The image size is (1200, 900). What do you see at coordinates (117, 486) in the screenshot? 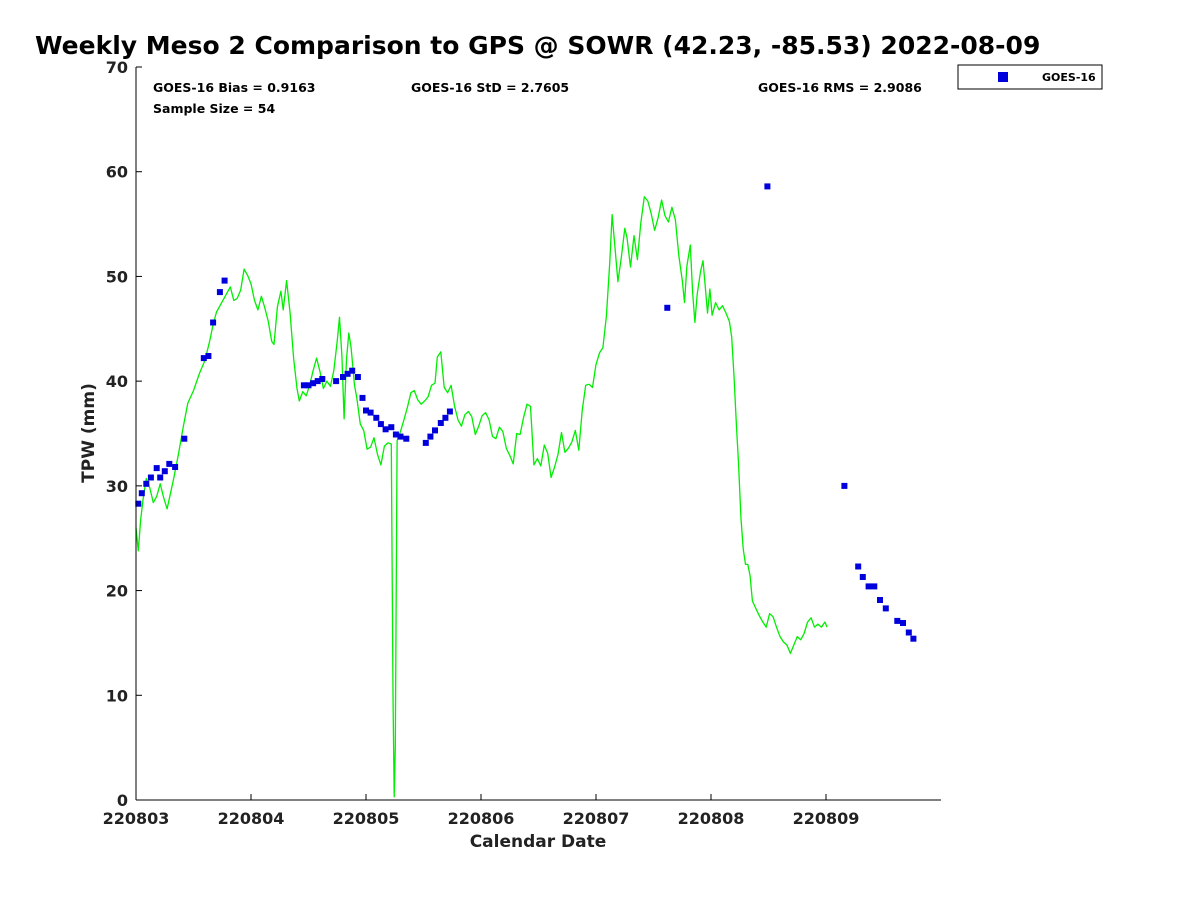
I see `y-tick-label-3: 30` at bounding box center [117, 486].